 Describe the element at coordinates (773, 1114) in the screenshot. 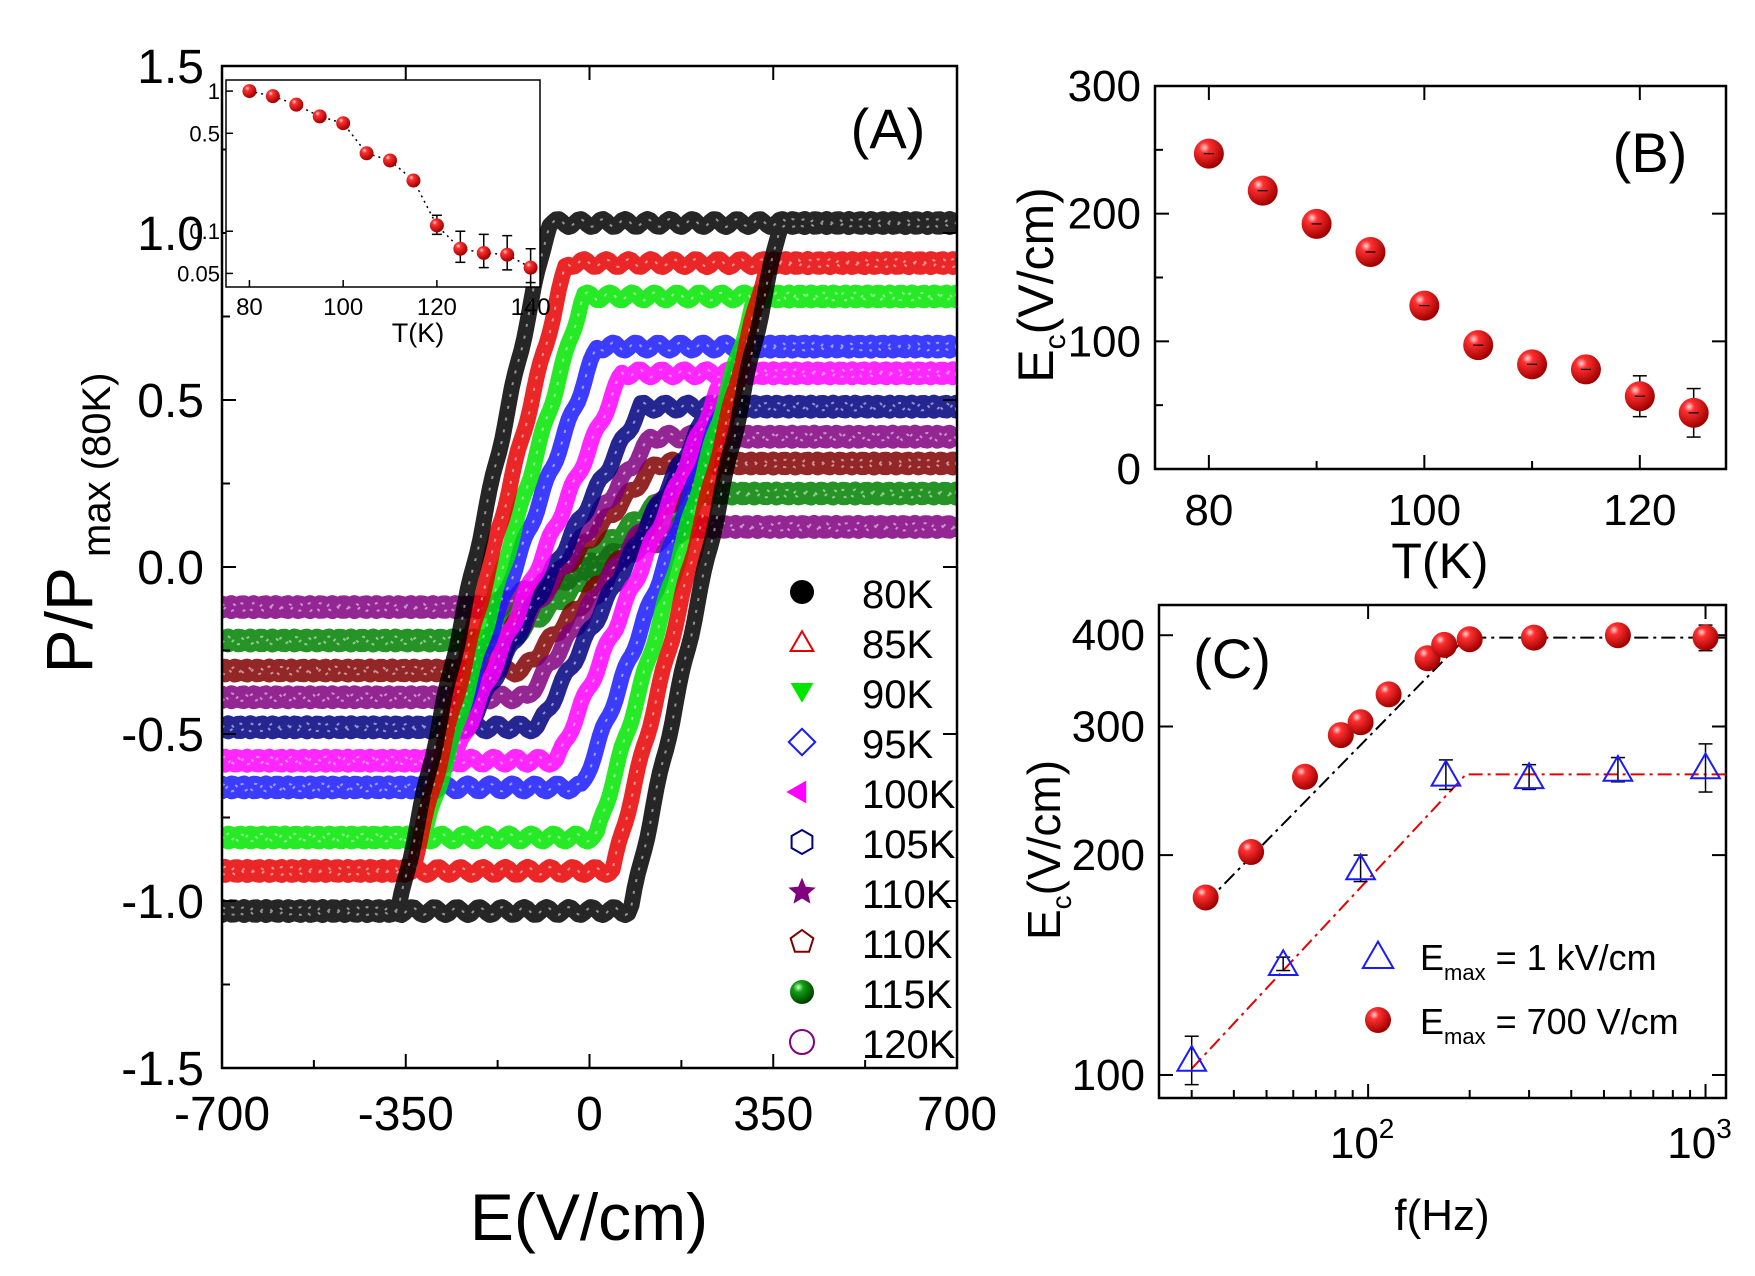

I see `x-tick-label: 350` at that location.